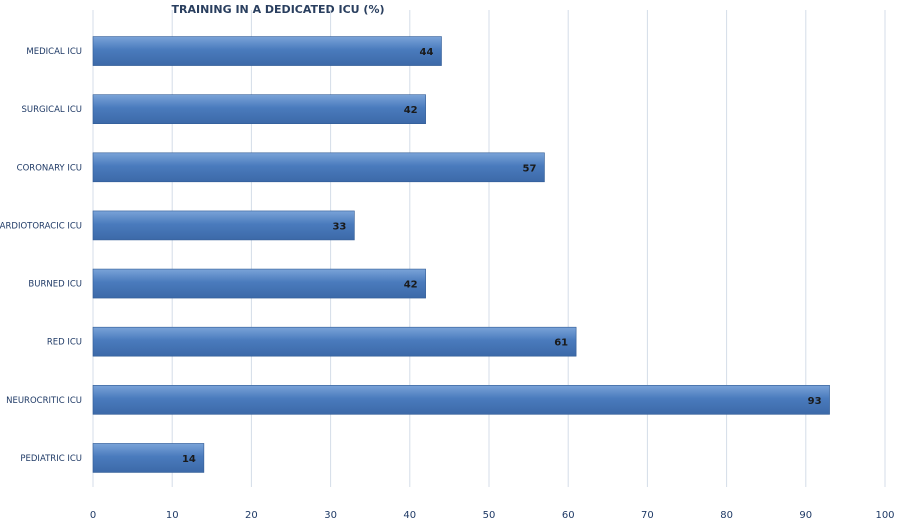  Describe the element at coordinates (93, 515) in the screenshot. I see `x-tick-label: 0` at that location.